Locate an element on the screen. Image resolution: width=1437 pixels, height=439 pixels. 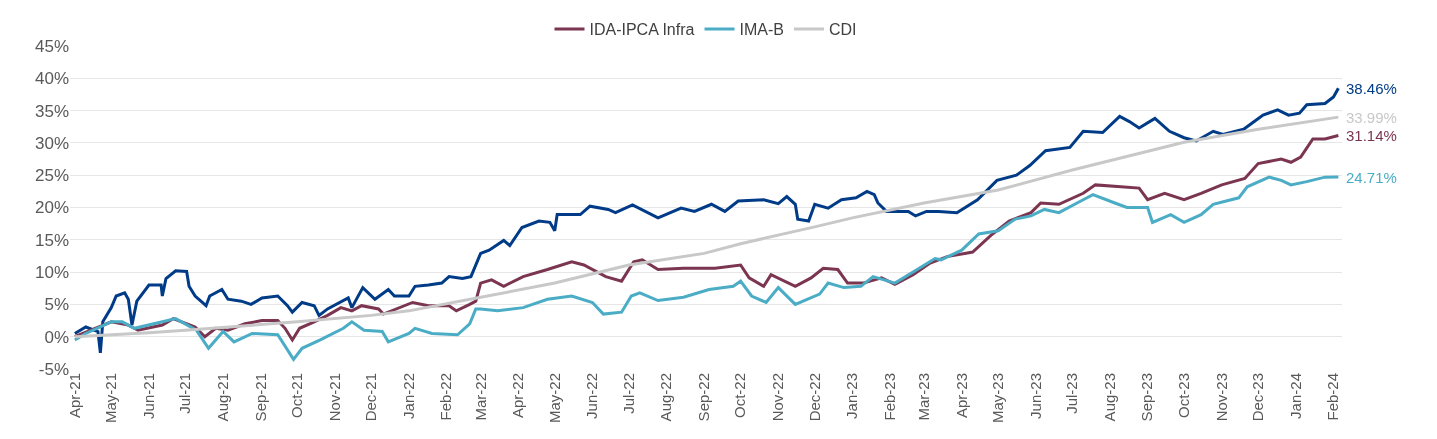
x-tick-label: Aug-21 is located at coordinates (222, 397).